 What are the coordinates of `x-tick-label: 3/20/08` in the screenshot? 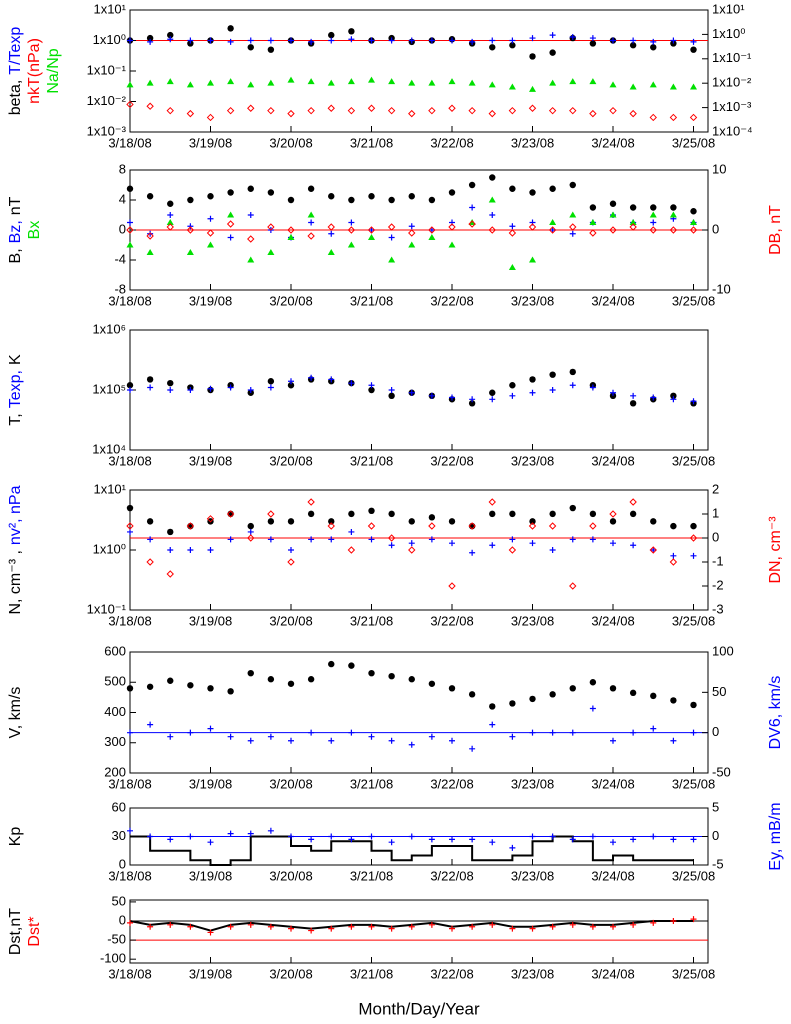 It's located at (290, 620).